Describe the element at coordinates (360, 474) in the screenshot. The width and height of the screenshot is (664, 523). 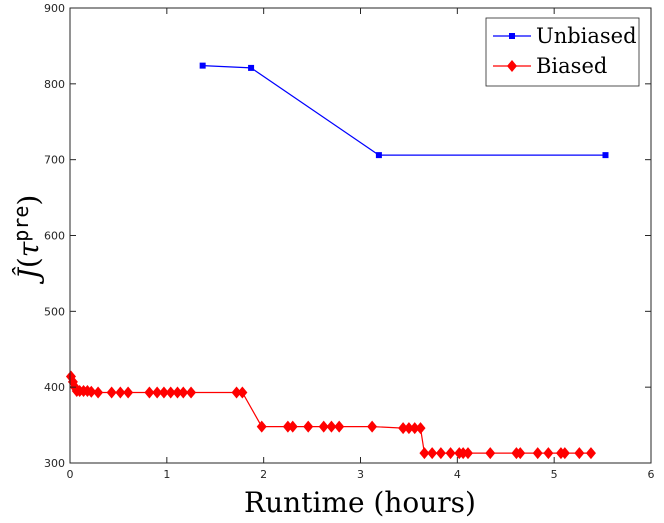
I see `x-tick-label: 3` at that location.